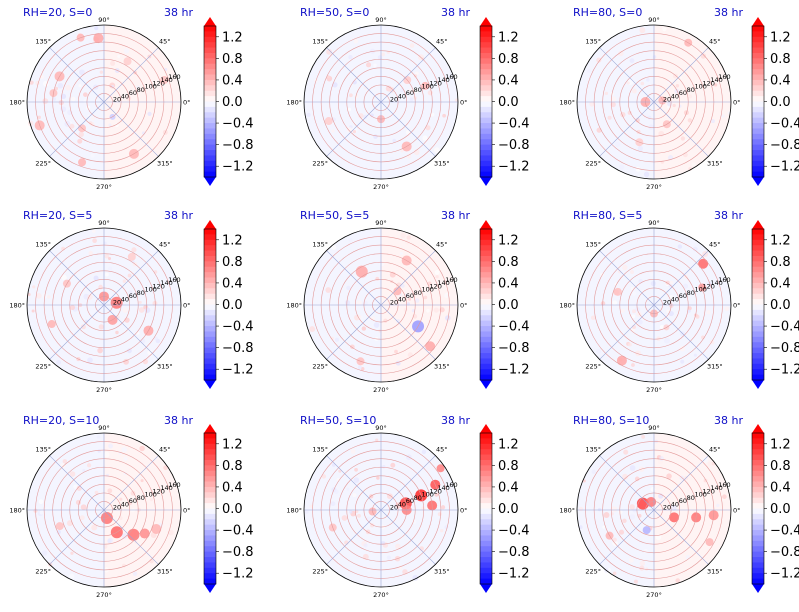 Image resolution: width=799 pixels, height=612 pixels. I want to click on panel-title: RH=50, S=0, so click(334, 12).